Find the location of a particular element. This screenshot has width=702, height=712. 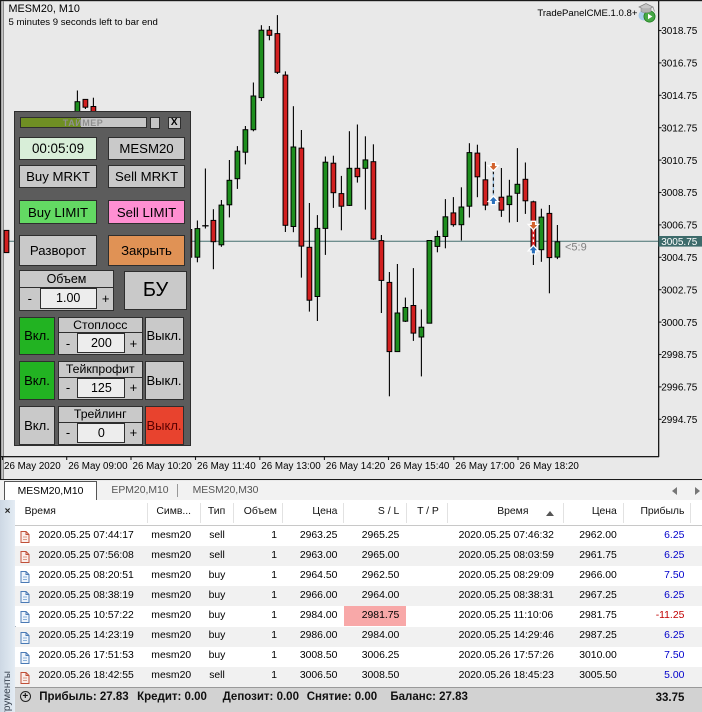

svg-text: 3006.75 is located at coordinates (679, 226).